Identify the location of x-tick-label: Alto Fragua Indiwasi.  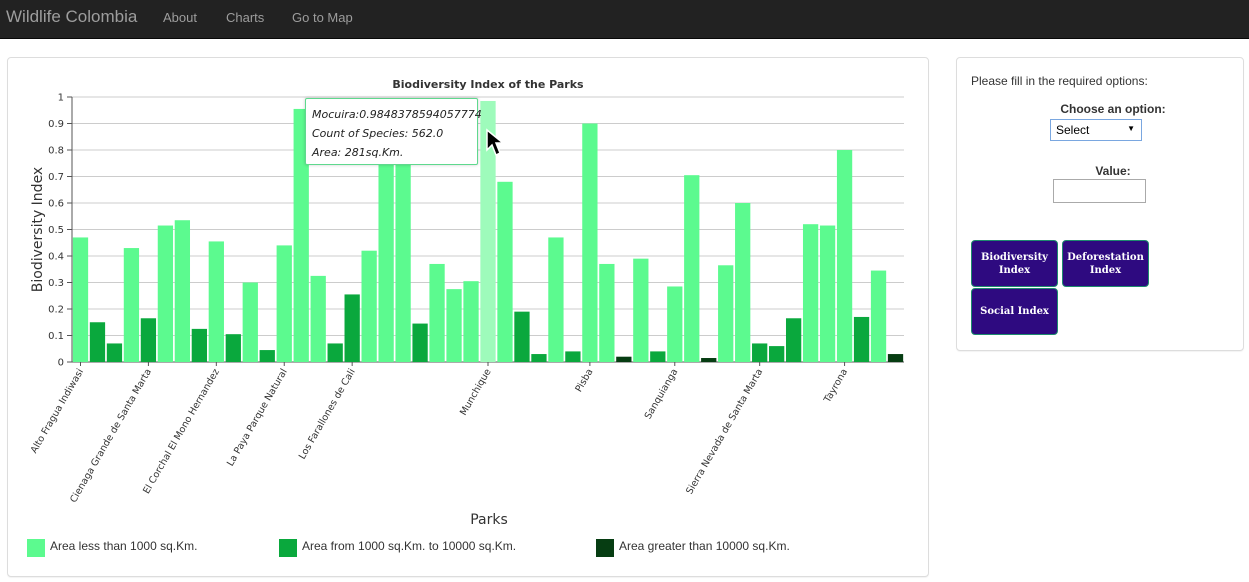
(57, 411).